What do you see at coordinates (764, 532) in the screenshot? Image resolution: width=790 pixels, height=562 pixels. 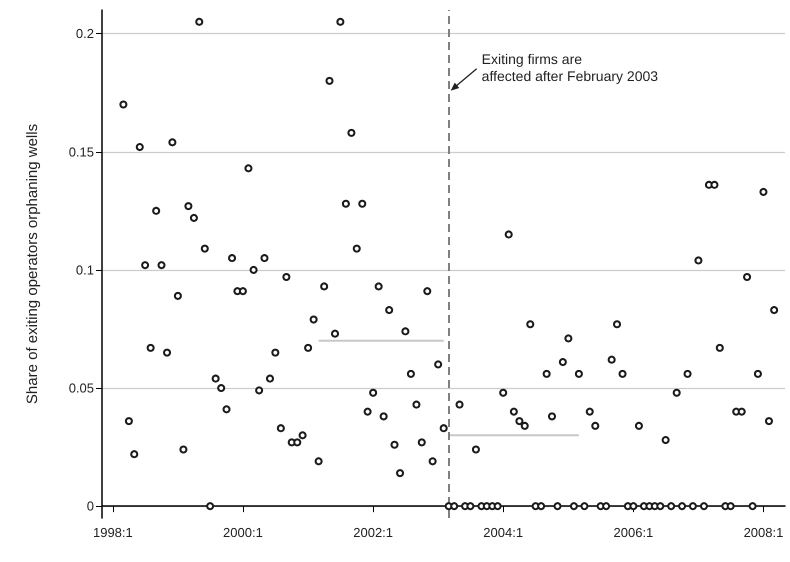 I see `x-tick-label: 2008:1` at bounding box center [764, 532].